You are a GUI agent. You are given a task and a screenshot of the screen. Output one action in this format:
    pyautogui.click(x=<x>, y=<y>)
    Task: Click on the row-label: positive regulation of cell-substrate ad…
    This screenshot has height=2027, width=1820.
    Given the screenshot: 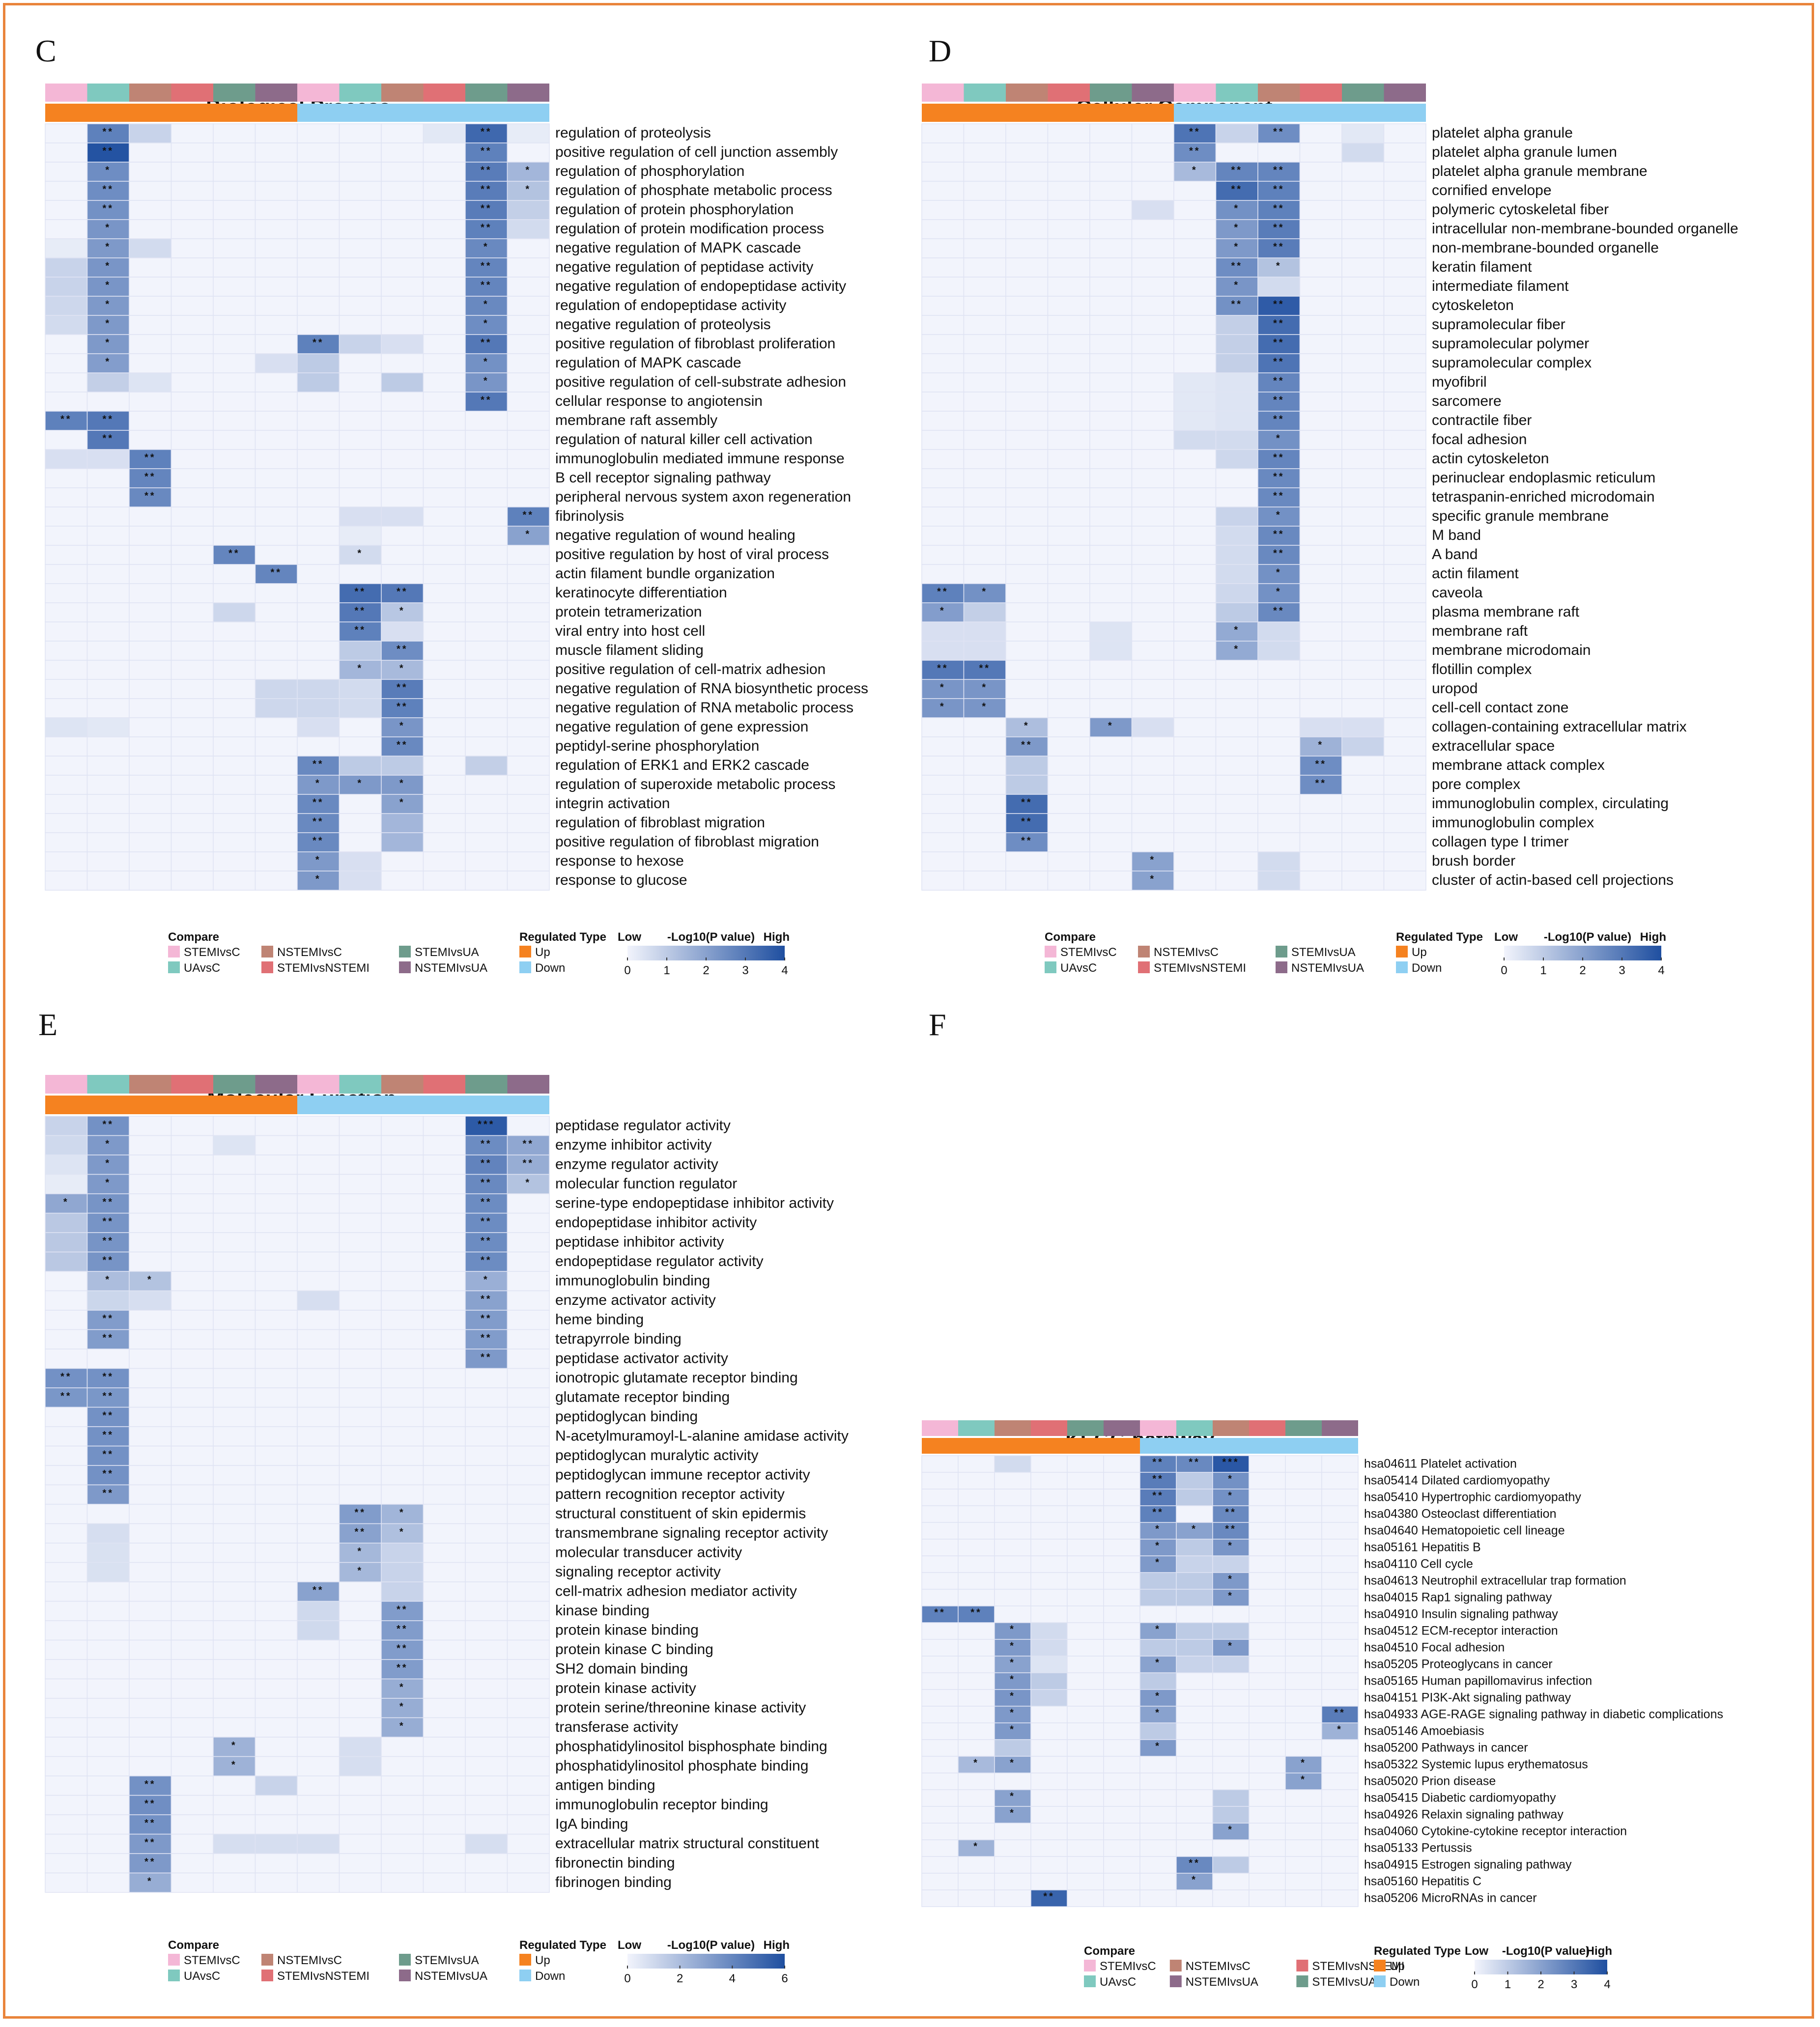 What is the action you would take?
    pyautogui.click(x=700, y=382)
    